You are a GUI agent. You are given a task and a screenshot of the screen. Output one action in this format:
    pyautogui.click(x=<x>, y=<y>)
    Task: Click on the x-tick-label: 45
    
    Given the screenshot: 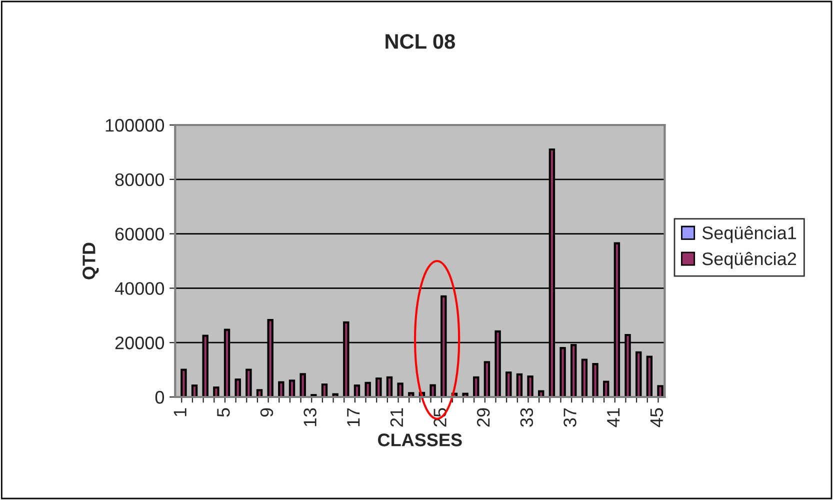 What is the action you would take?
    pyautogui.click(x=657, y=418)
    